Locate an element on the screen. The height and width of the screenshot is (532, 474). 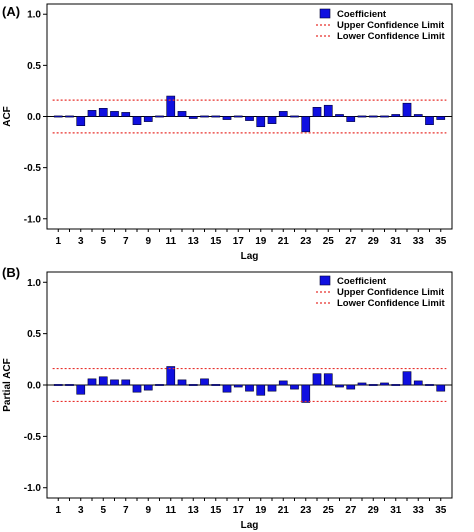
x-tick-label: 25 is located at coordinates (329, 241).